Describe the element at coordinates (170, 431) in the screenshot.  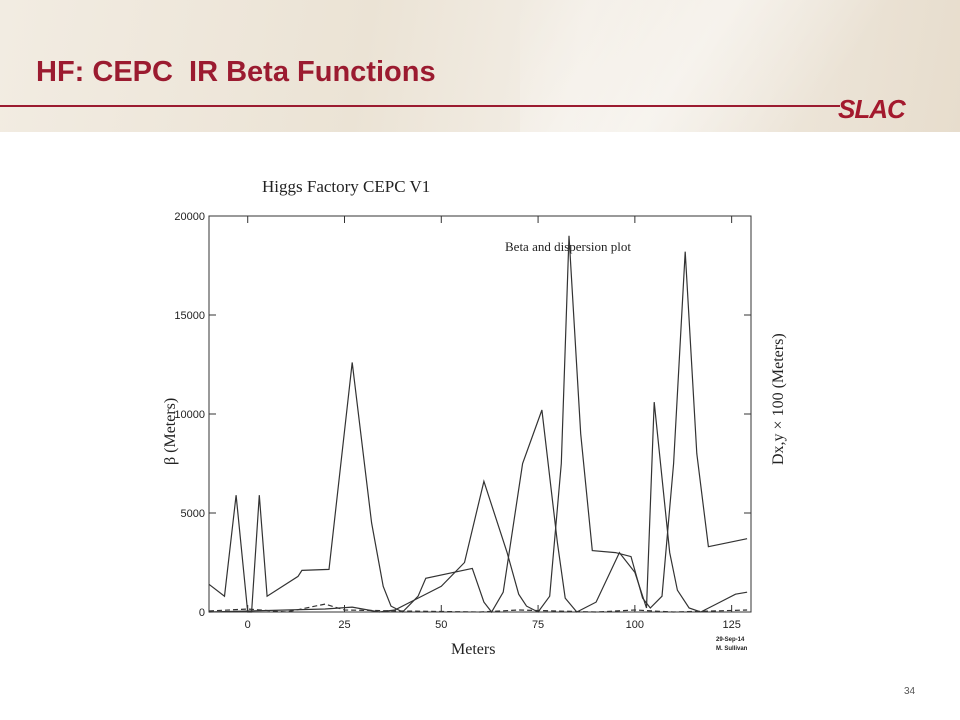
I see `y-axis-label-left: β (Meters)` at that location.